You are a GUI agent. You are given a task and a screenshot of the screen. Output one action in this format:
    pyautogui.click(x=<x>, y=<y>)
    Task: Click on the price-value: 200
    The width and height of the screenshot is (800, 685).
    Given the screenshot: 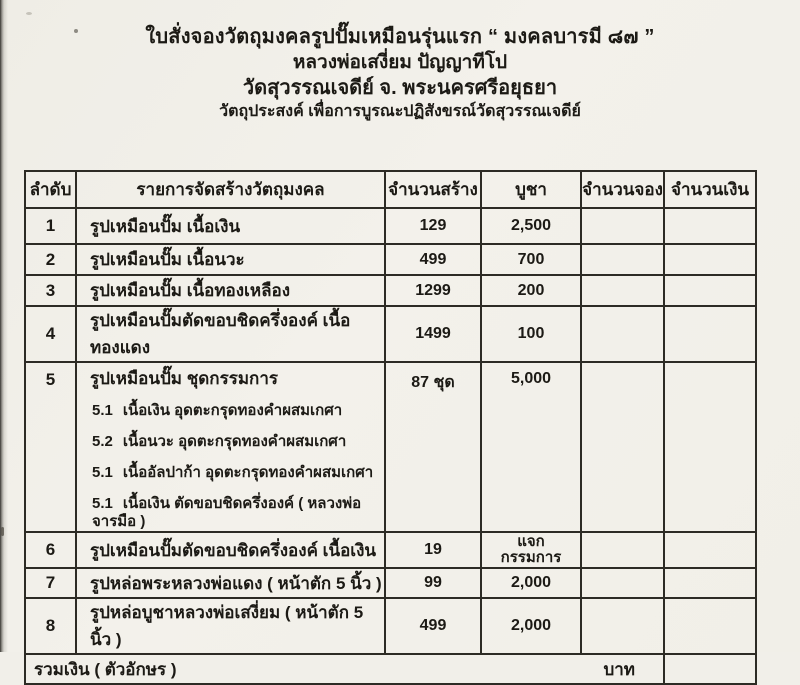 What is the action you would take?
    pyautogui.click(x=531, y=290)
    